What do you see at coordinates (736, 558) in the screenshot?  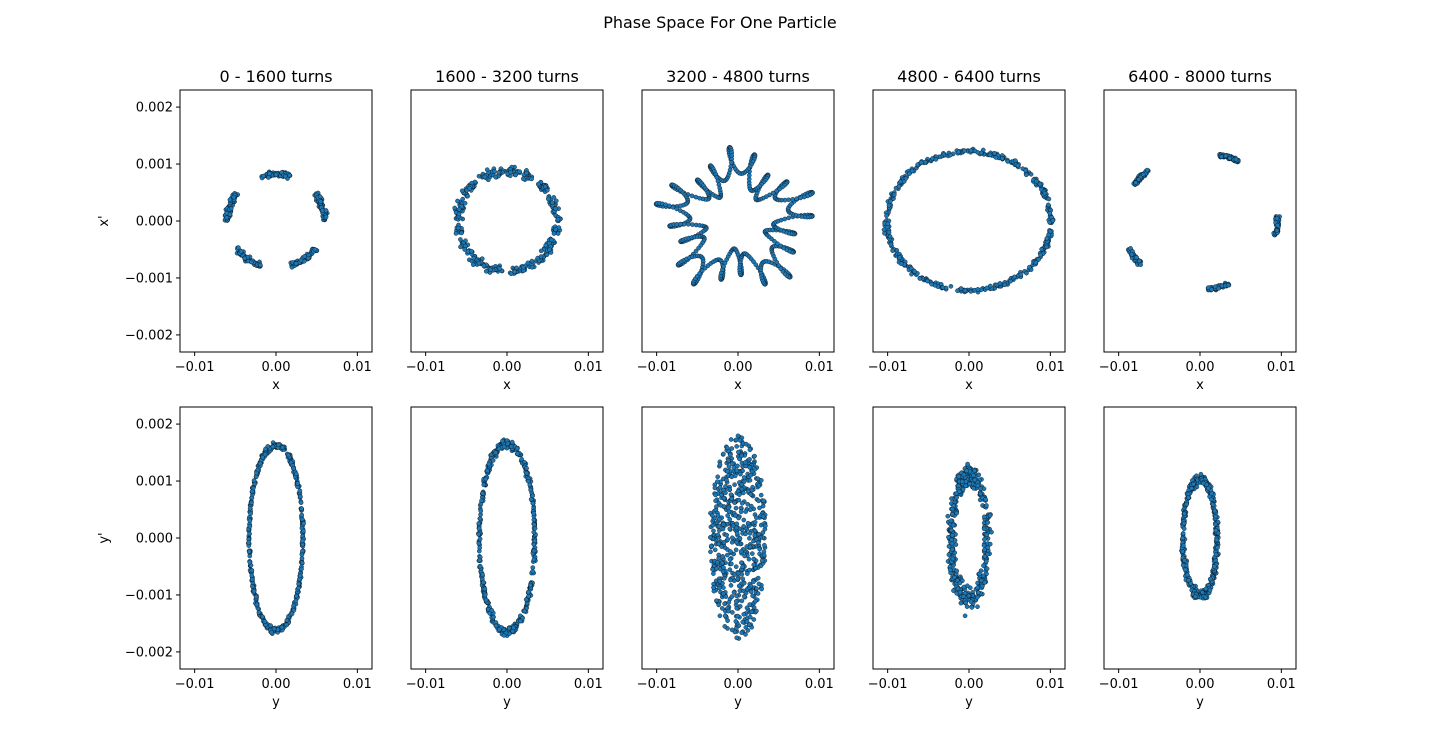 I see `panel-r1-c2: −0.01 0.00 0.01 y` at bounding box center [736, 558].